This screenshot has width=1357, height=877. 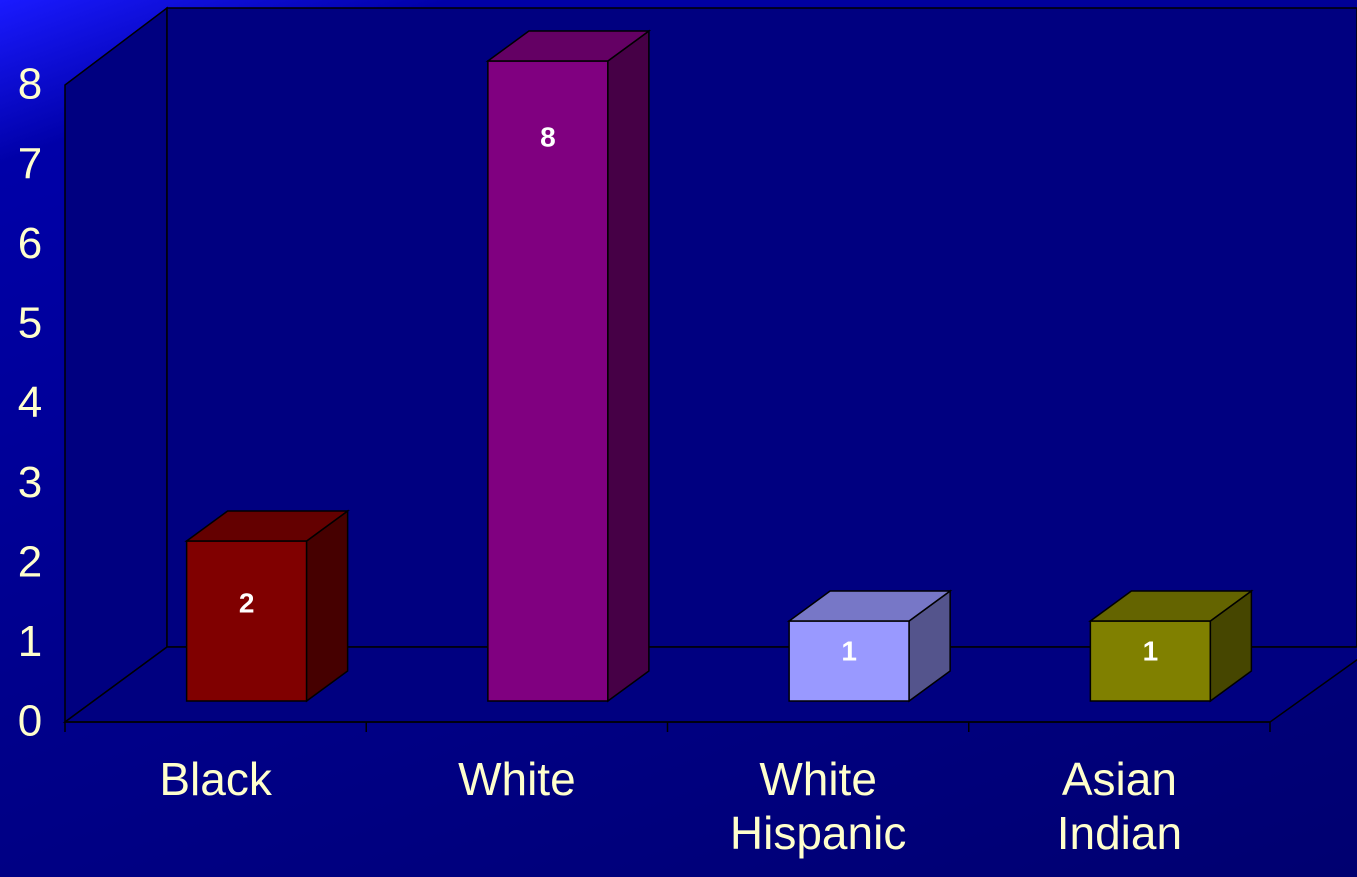 I want to click on y-tick-label: 7, so click(x=30, y=163).